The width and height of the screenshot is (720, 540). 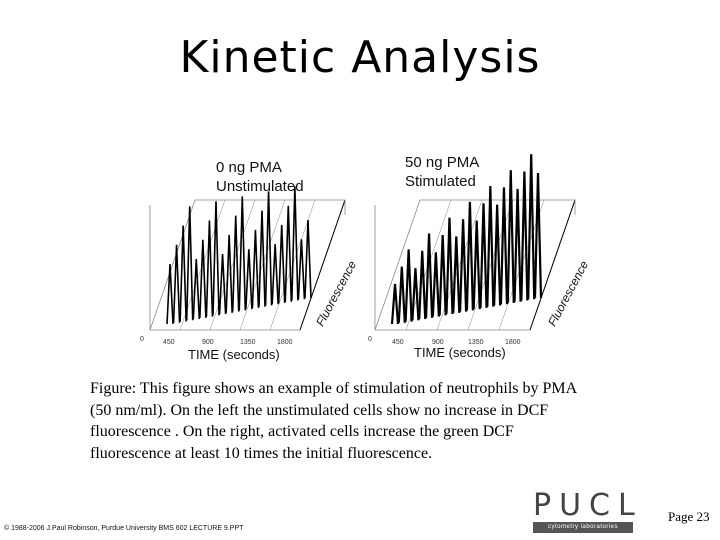 What do you see at coordinates (169, 342) in the screenshot?
I see `left-tick-450: 450` at bounding box center [169, 342].